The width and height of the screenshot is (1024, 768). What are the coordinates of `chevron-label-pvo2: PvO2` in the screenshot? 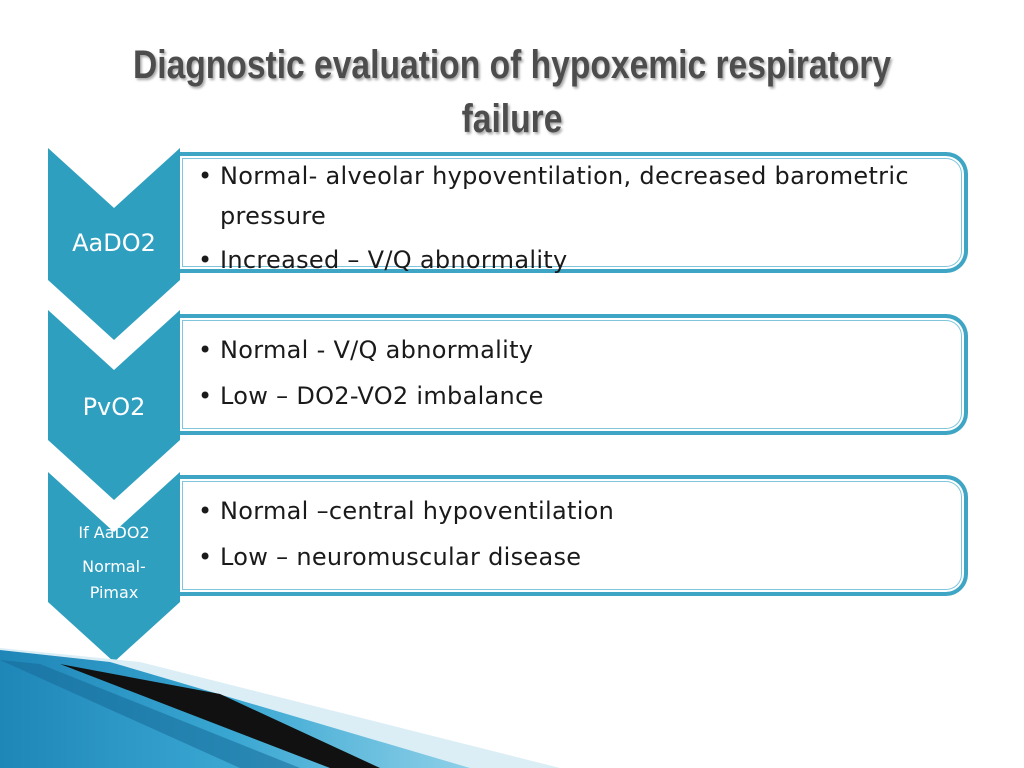 It's located at (114, 407).